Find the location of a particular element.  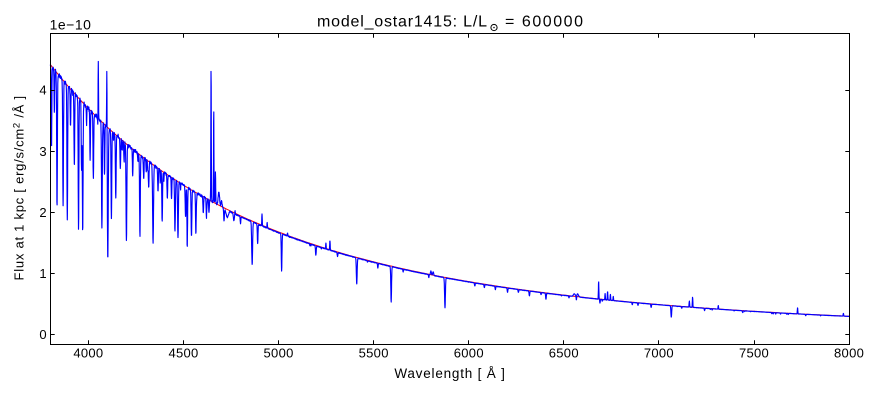

svg-text: 0 is located at coordinates (42, 334).